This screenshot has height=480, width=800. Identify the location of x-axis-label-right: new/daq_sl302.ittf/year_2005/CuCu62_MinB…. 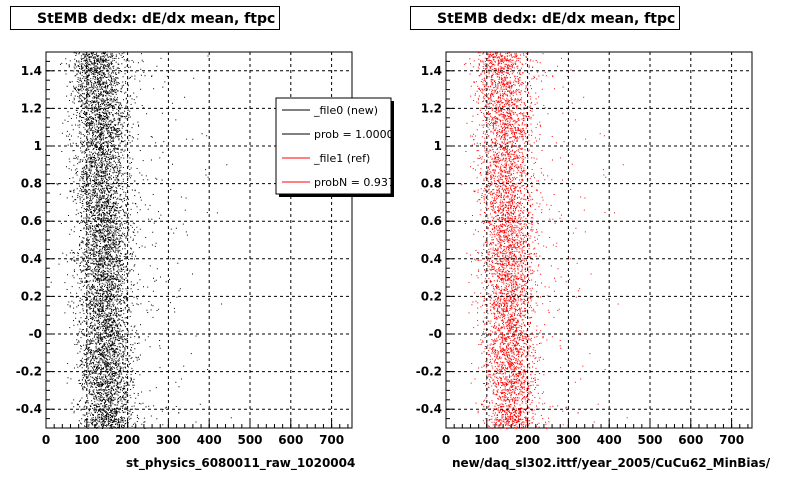
(611, 463).